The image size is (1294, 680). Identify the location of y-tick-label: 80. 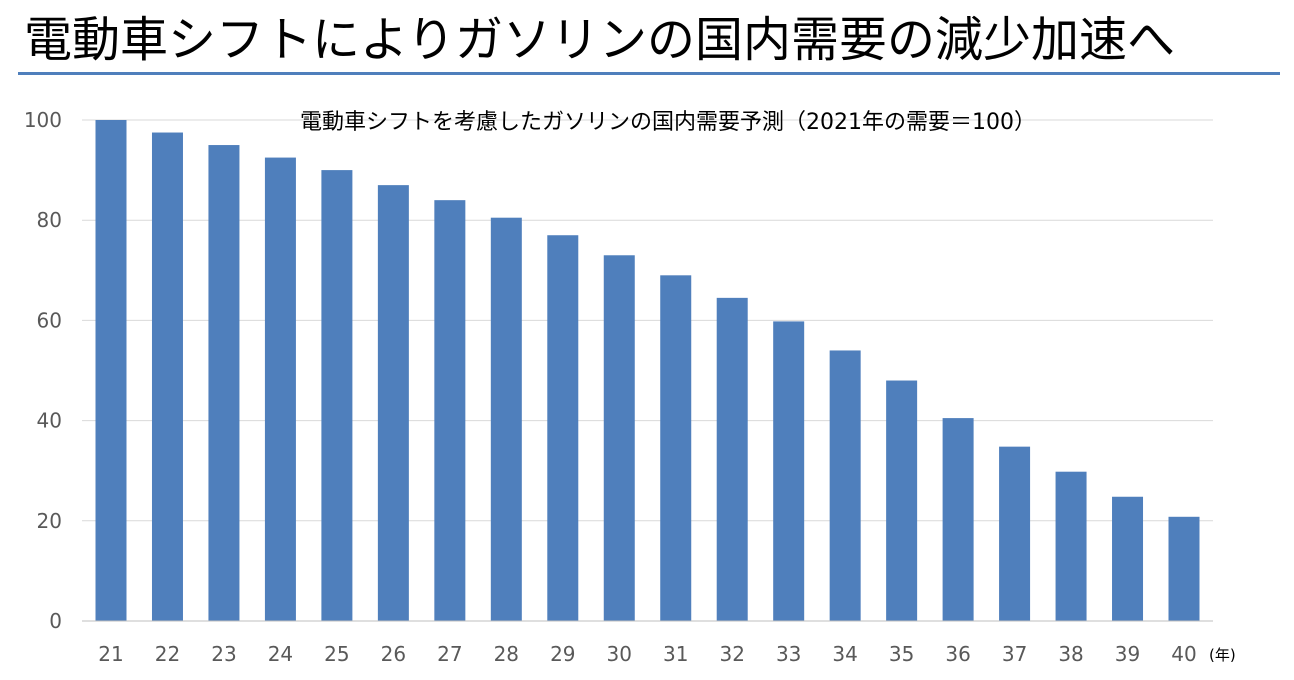
(49, 220).